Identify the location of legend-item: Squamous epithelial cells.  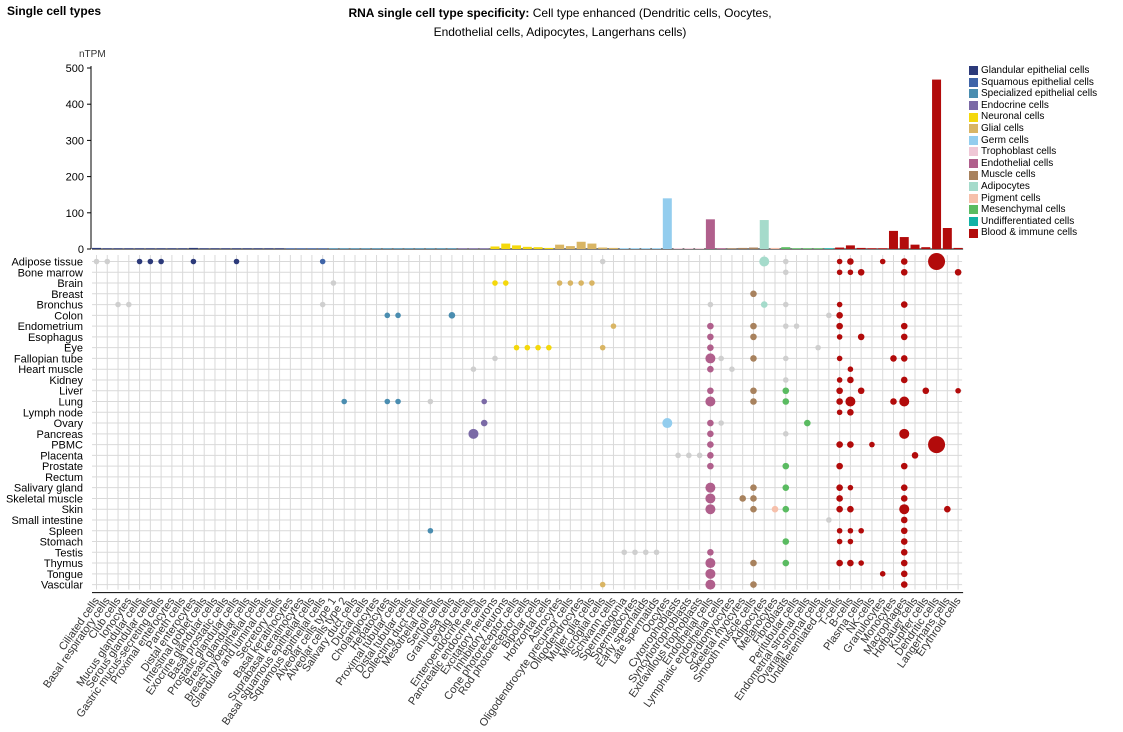
(1033, 83).